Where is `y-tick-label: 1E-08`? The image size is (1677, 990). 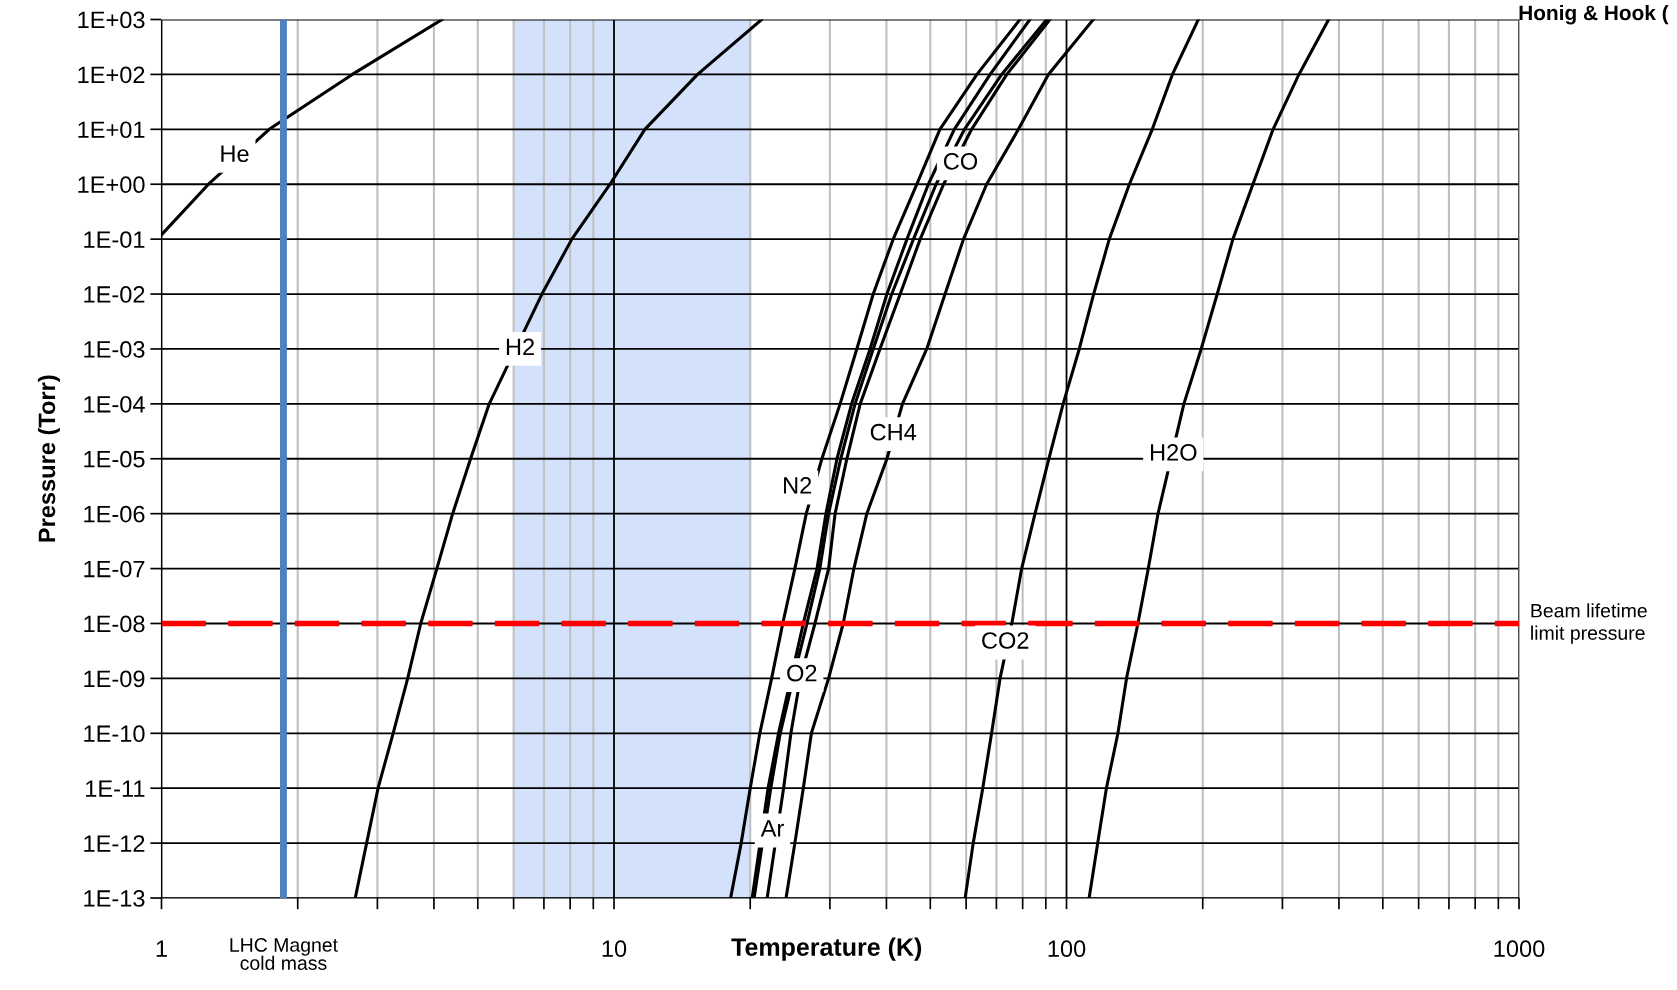 y-tick-label: 1E-08 is located at coordinates (114, 624).